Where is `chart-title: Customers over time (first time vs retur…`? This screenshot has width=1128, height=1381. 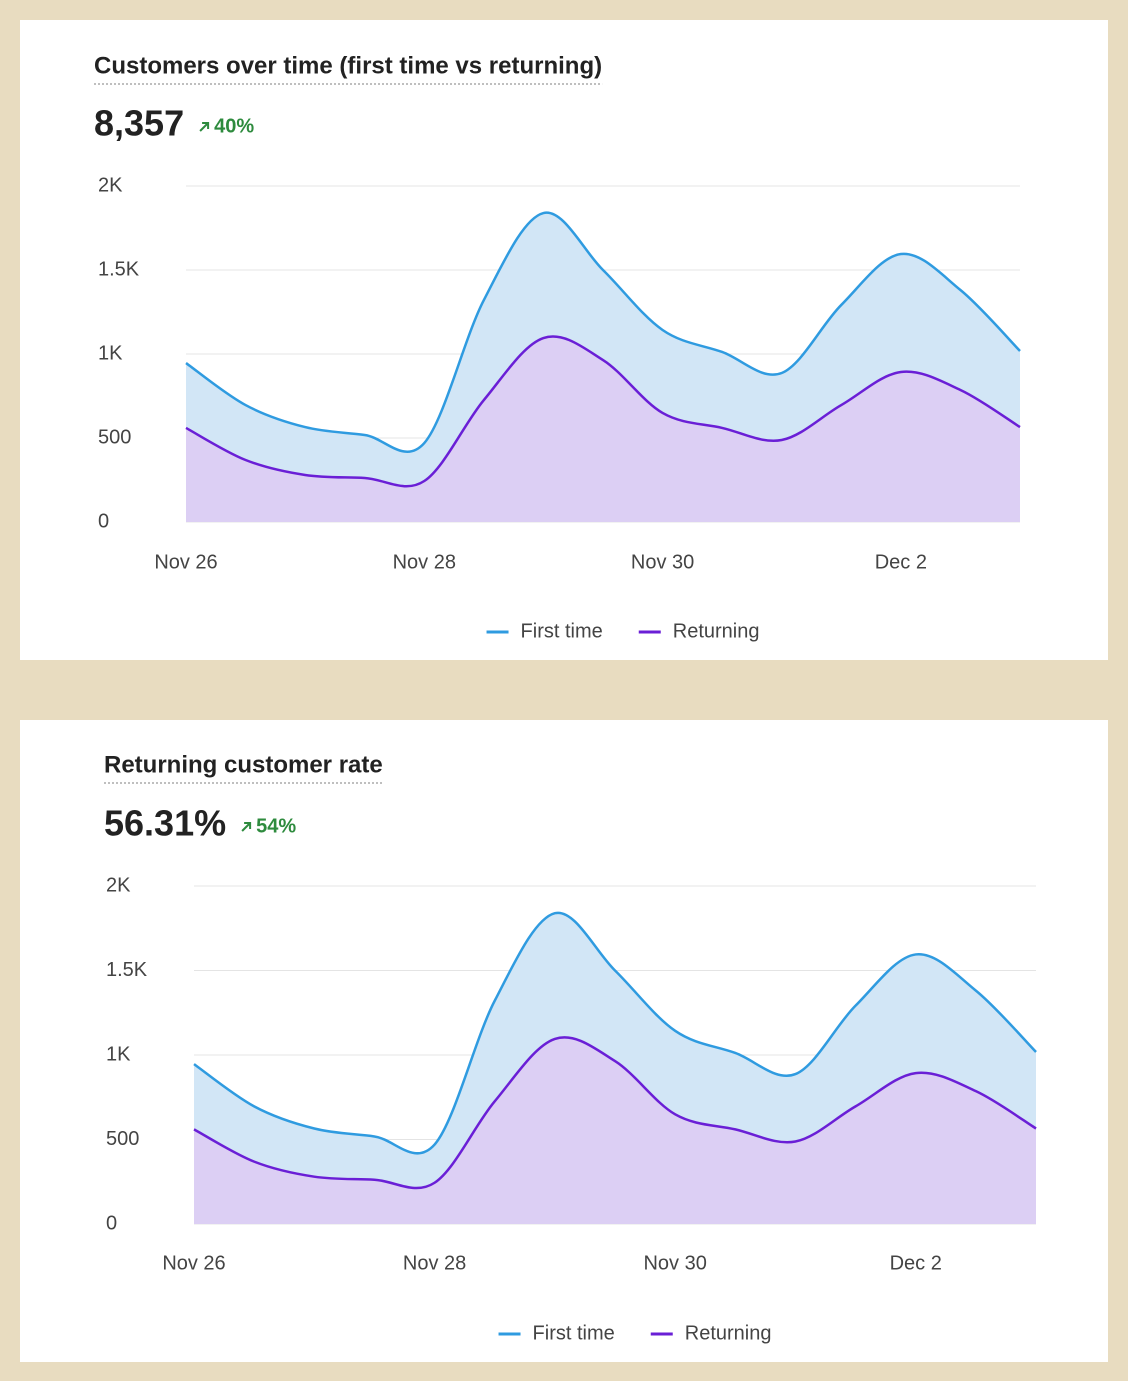 chart-title: Customers over time (first time vs retur… is located at coordinates (348, 65).